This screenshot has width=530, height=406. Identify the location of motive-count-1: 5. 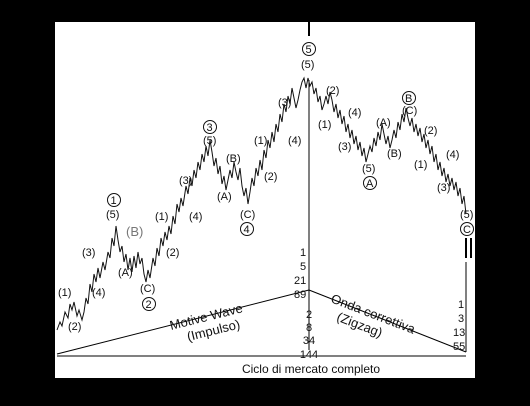
(303, 267).